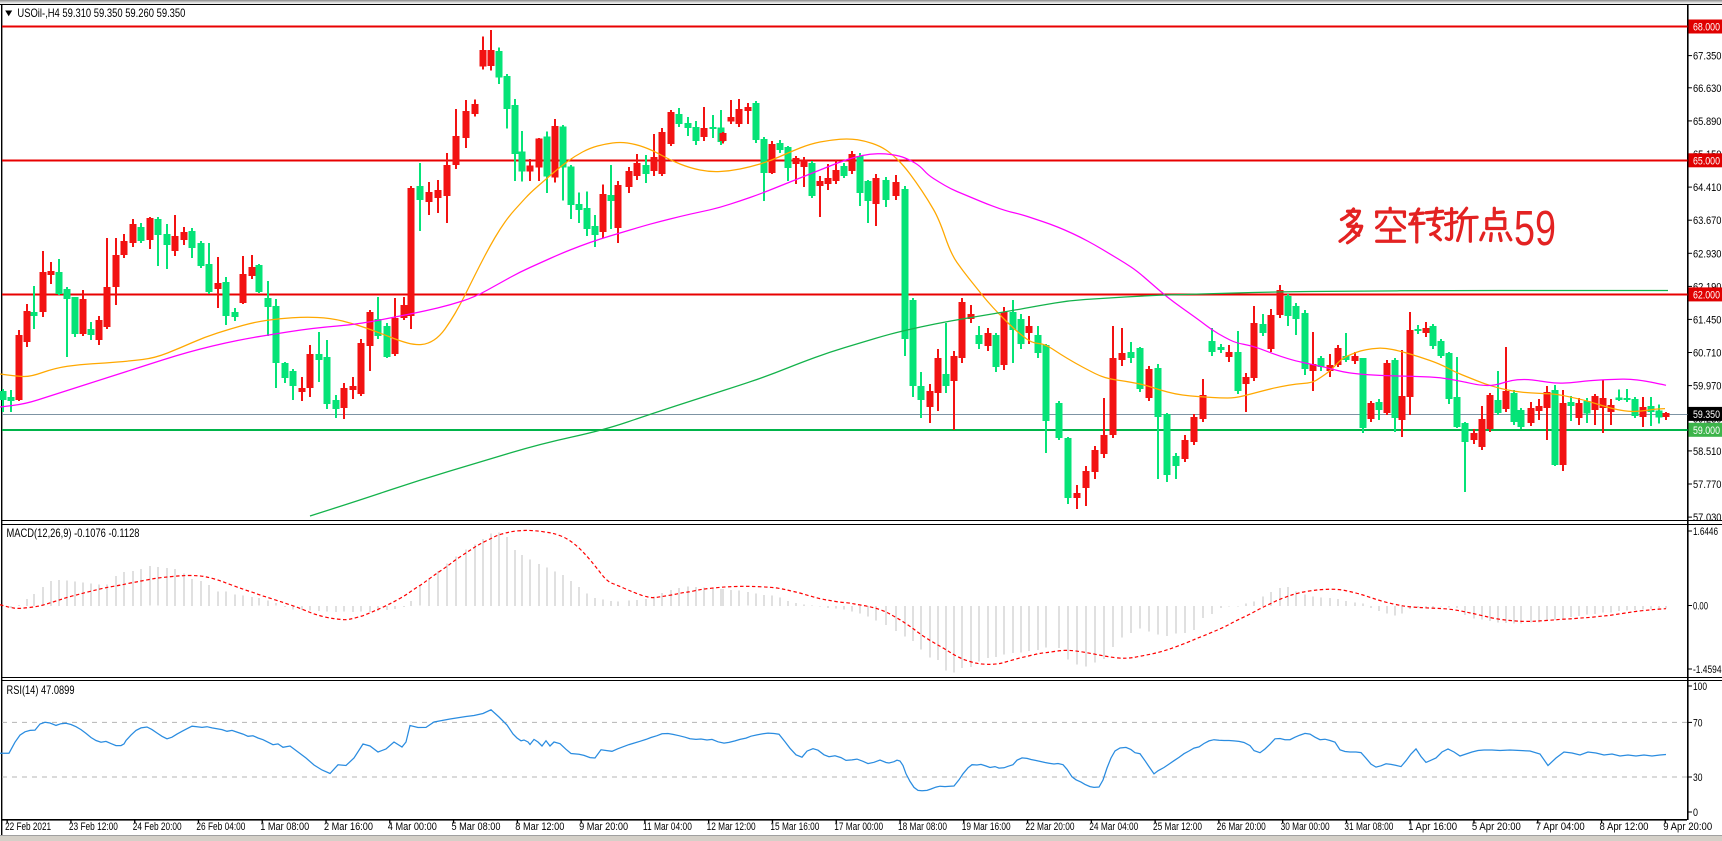 The image size is (1722, 841). I want to click on svg-text: 62.000, so click(1706, 296).